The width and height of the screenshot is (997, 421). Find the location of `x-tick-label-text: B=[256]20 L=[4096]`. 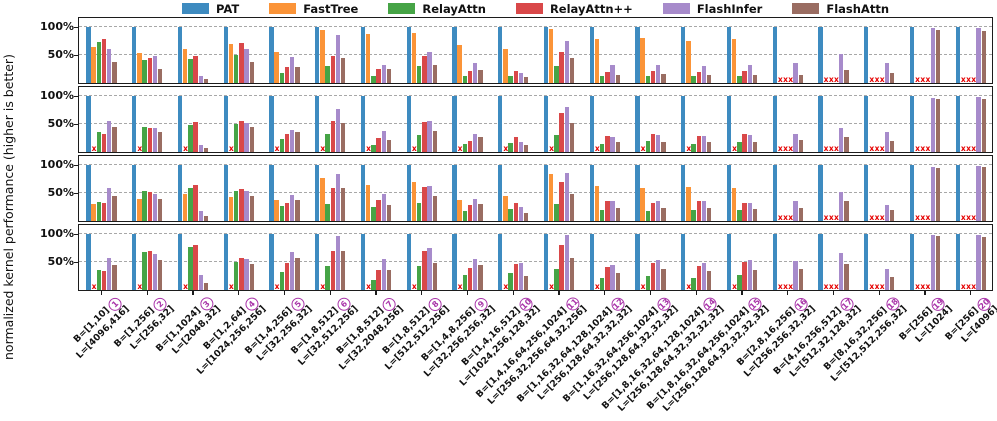

x-tick-label-text: B=[256]20 L=[4096] is located at coordinates (970, 323).